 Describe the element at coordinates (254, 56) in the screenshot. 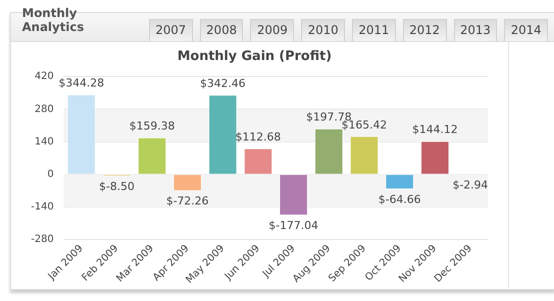

I see `chart-title: Monthly Gain (Profit)` at that location.